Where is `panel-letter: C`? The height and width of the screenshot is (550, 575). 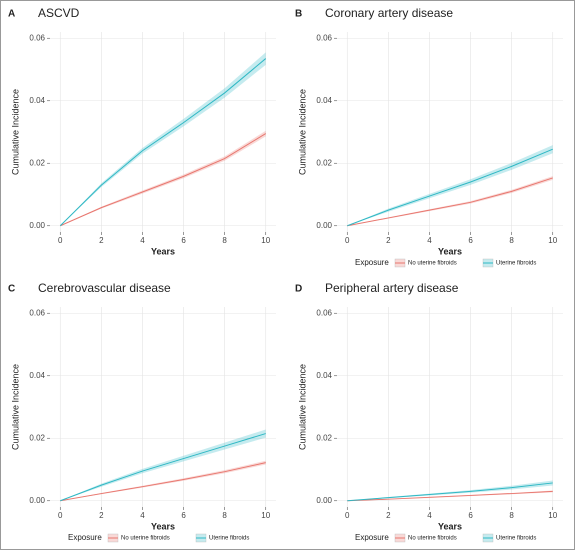
panel-letter: C is located at coordinates (11, 289).